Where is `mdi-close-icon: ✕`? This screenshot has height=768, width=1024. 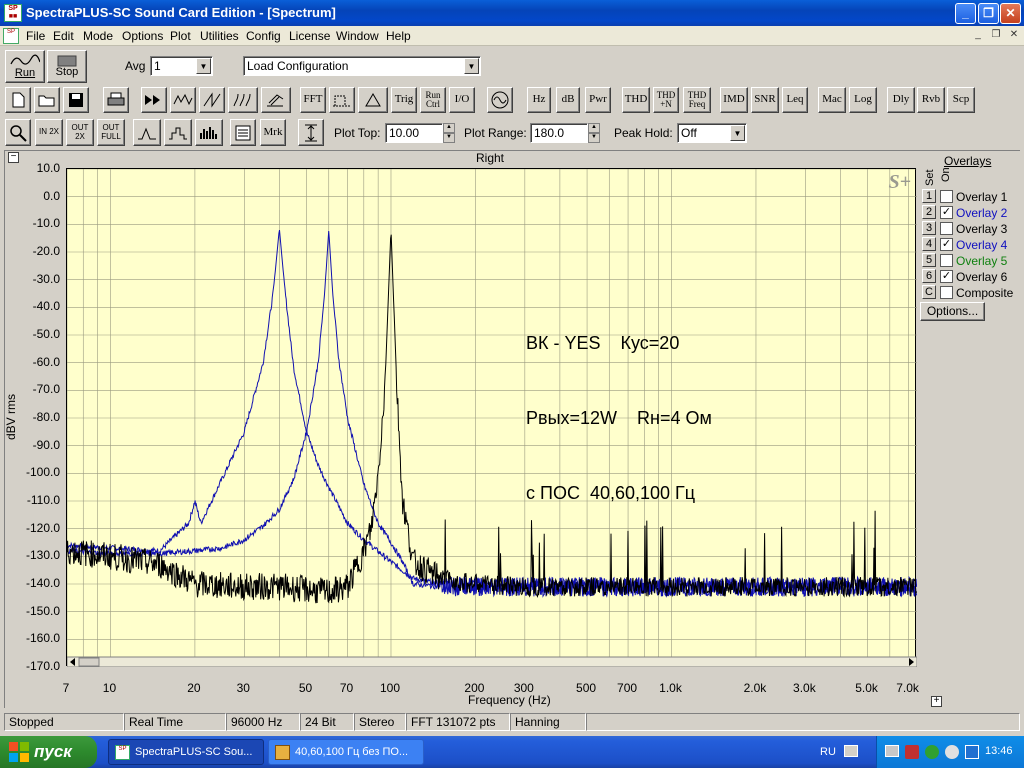
mdi-close-icon: ✕ is located at coordinates (1014, 34).